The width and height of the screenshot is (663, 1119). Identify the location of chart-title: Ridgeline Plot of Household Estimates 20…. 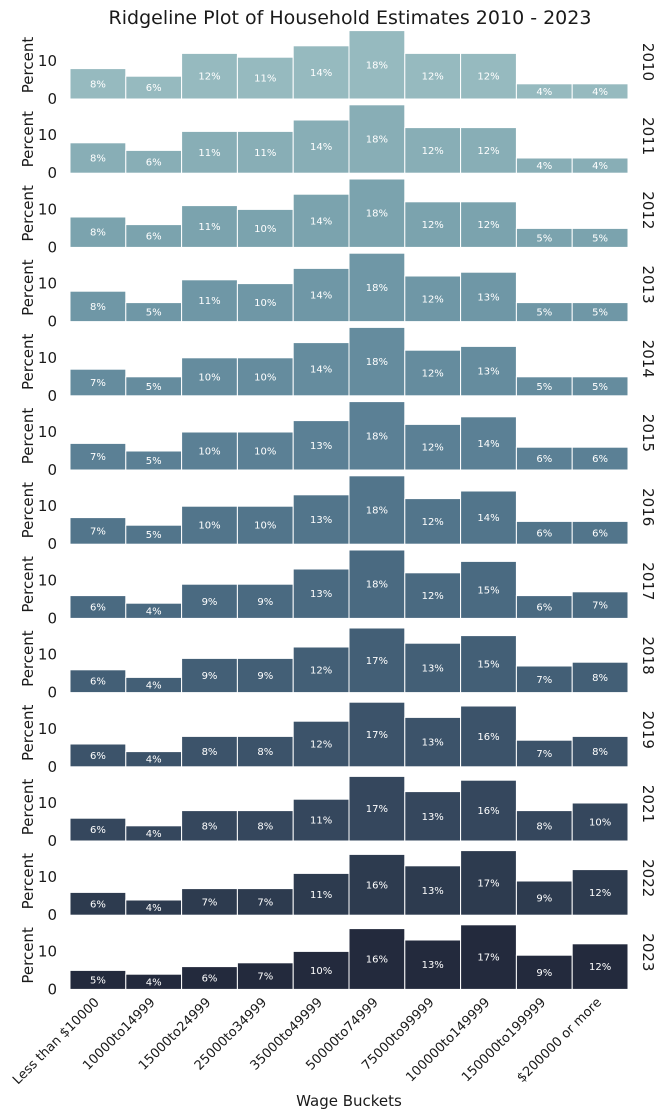
(350, 18).